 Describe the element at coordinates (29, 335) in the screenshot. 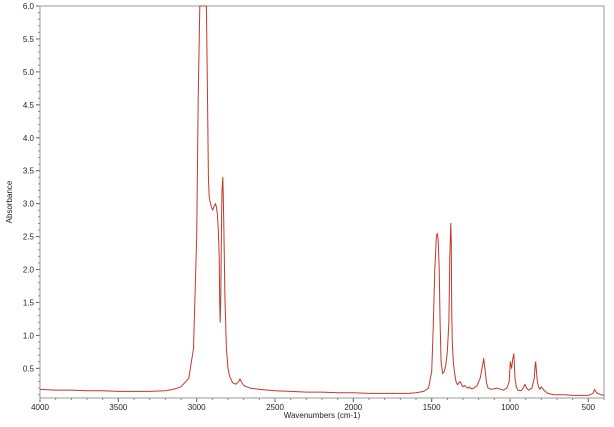

I see `y-tick-label: 1.0` at that location.